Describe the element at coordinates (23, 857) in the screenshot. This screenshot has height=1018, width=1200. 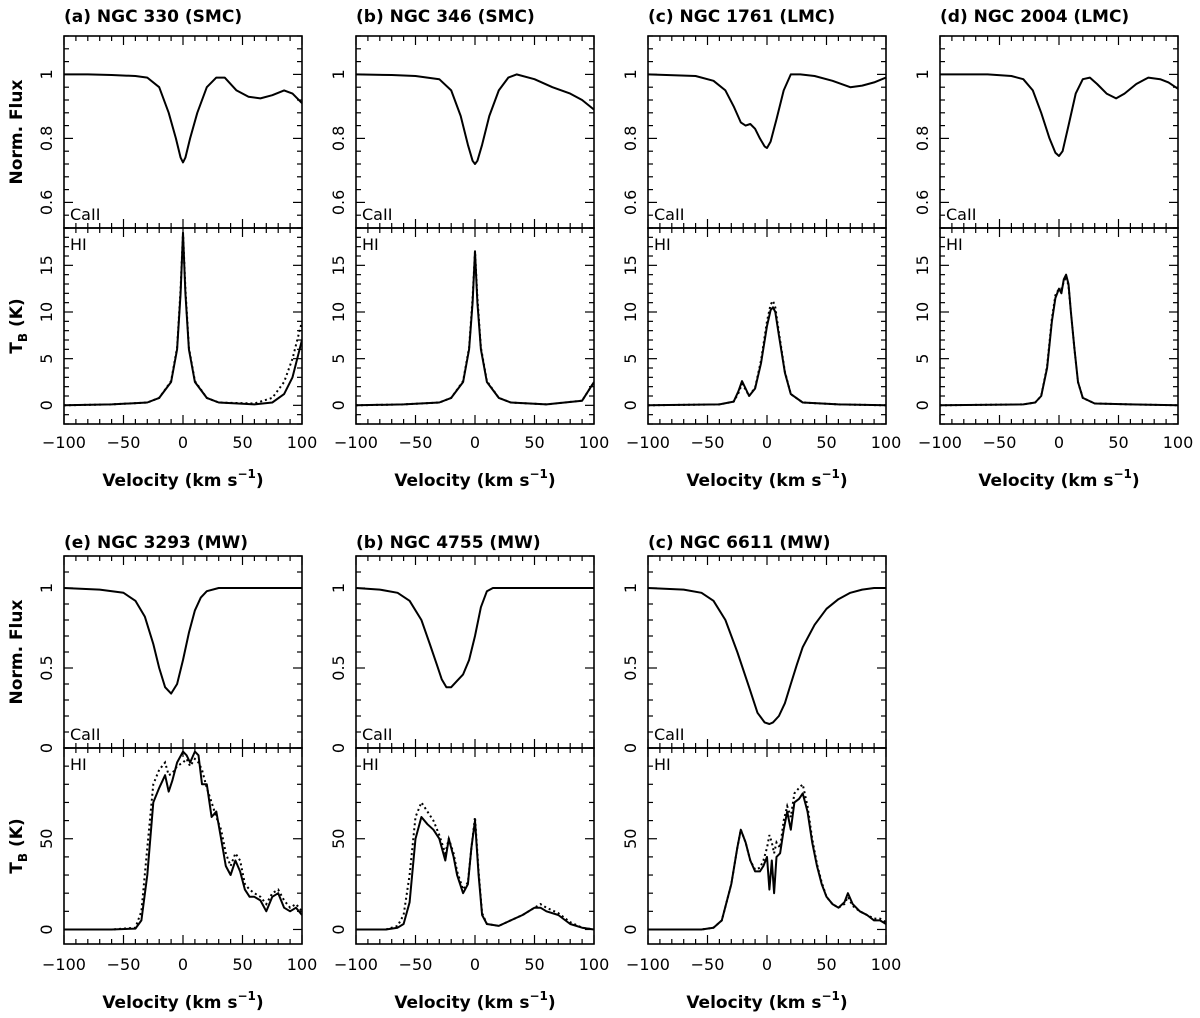
I see `y-axis-label-subscript: B` at that location.